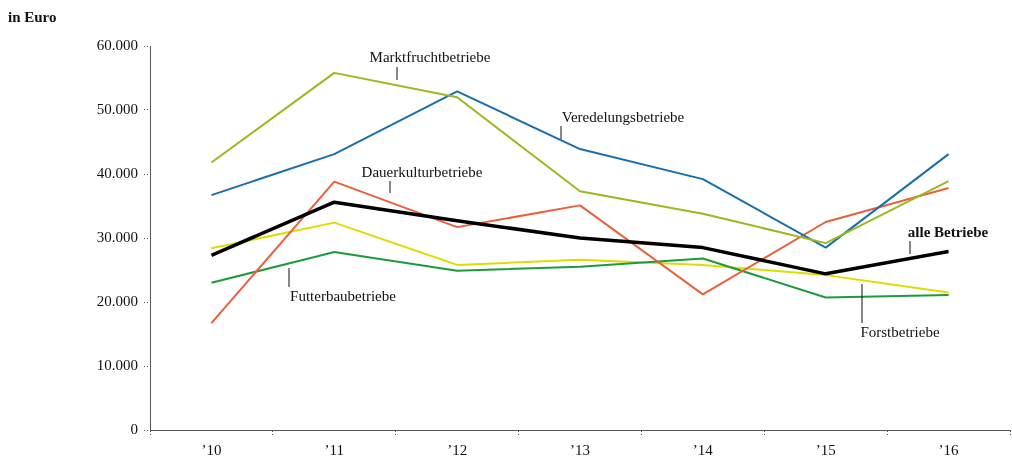 The image size is (1012, 457). Describe the element at coordinates (703, 449) in the screenshot. I see `x-tick-label: ’14` at that location.